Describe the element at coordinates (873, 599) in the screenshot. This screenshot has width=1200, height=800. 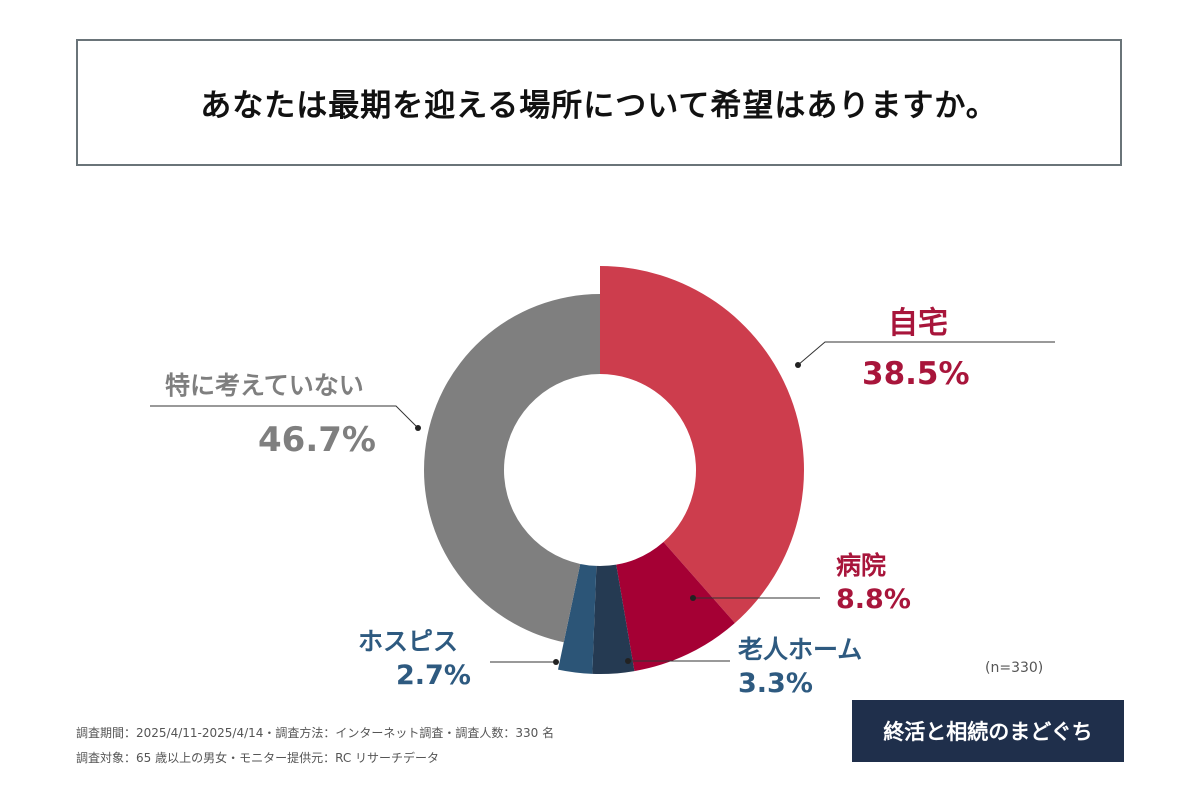
I see `value-hospital: 8.8%` at that location.